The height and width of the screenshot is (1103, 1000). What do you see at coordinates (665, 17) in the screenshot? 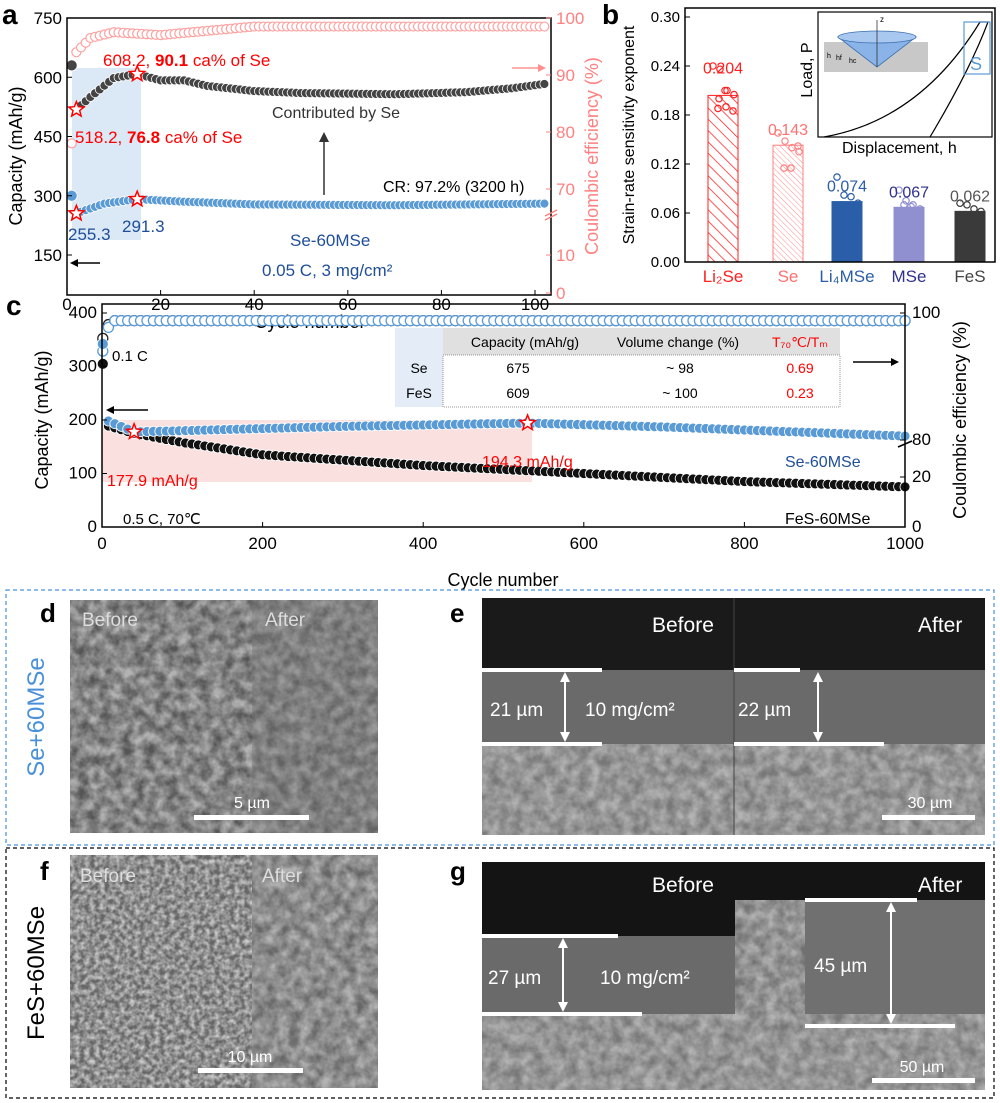
I see `y-tick-label: 0.30` at bounding box center [665, 17].